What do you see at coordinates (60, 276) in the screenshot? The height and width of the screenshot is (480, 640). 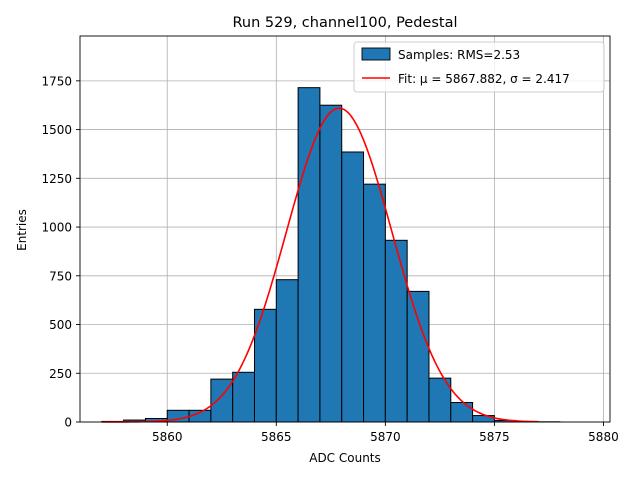 I see `y-tick-label: 750` at bounding box center [60, 276].